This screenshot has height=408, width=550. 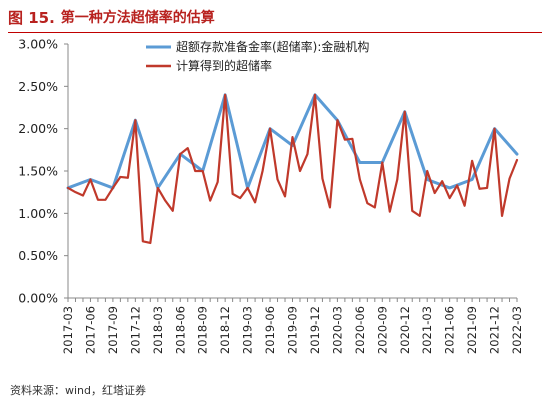 I want to click on y-tick-label: 1.00%, so click(x=38, y=213).